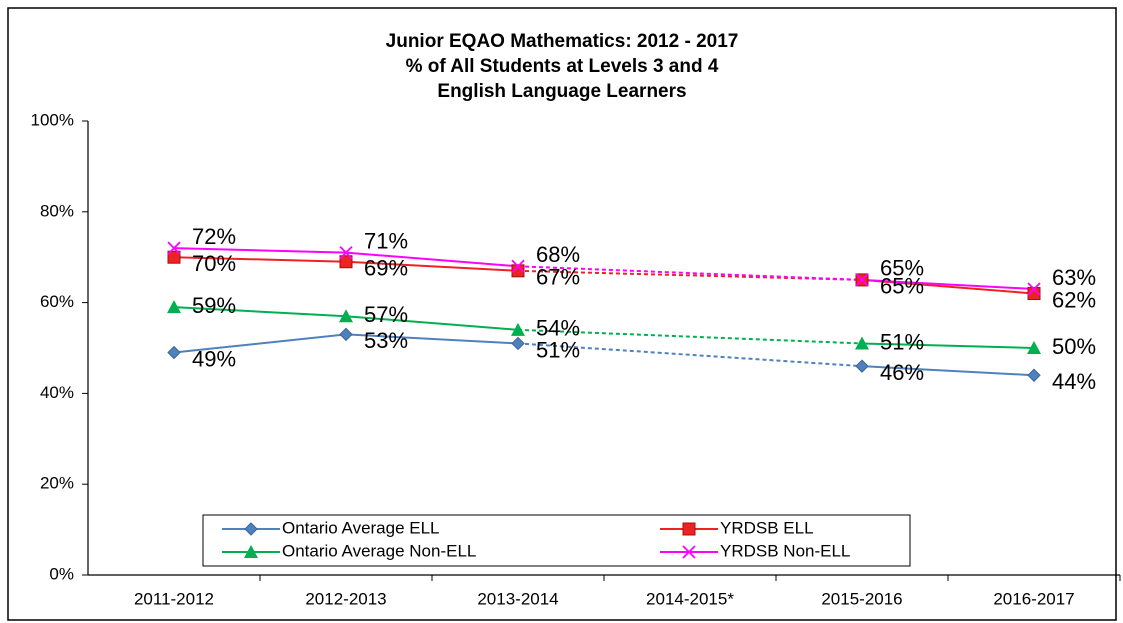 The width and height of the screenshot is (1123, 623). Describe the element at coordinates (345, 598) in the screenshot. I see `x-tick-label: 2012-2013` at that location.